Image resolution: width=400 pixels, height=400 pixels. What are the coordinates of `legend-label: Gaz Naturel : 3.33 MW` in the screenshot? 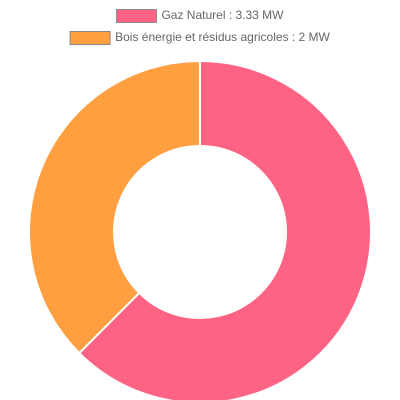 It's located at (222, 15).